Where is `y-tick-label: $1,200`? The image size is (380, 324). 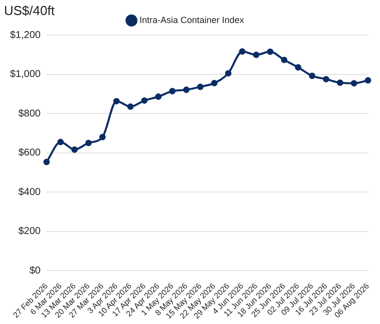 y-tick-label: $1,200 is located at coordinates (26, 35).